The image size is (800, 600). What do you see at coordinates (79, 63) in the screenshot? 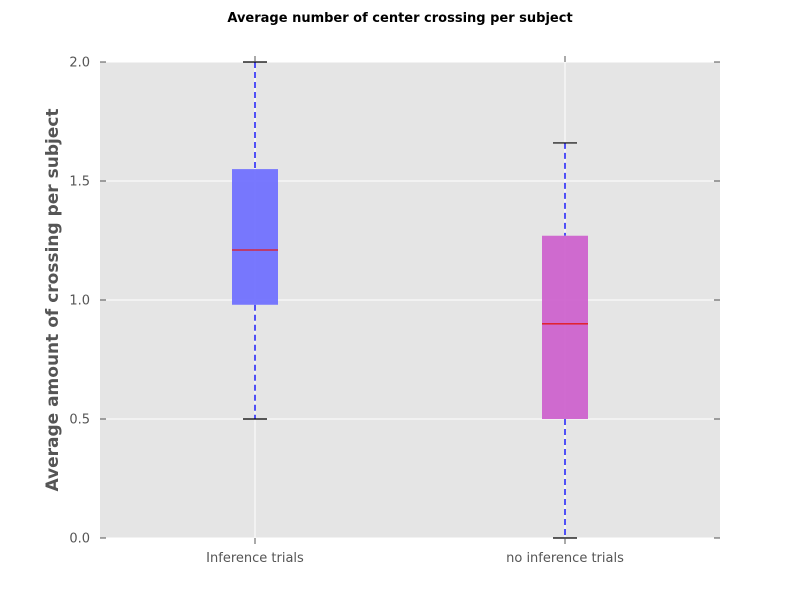
I see `y-tick-label: 2.0` at bounding box center [79, 63].